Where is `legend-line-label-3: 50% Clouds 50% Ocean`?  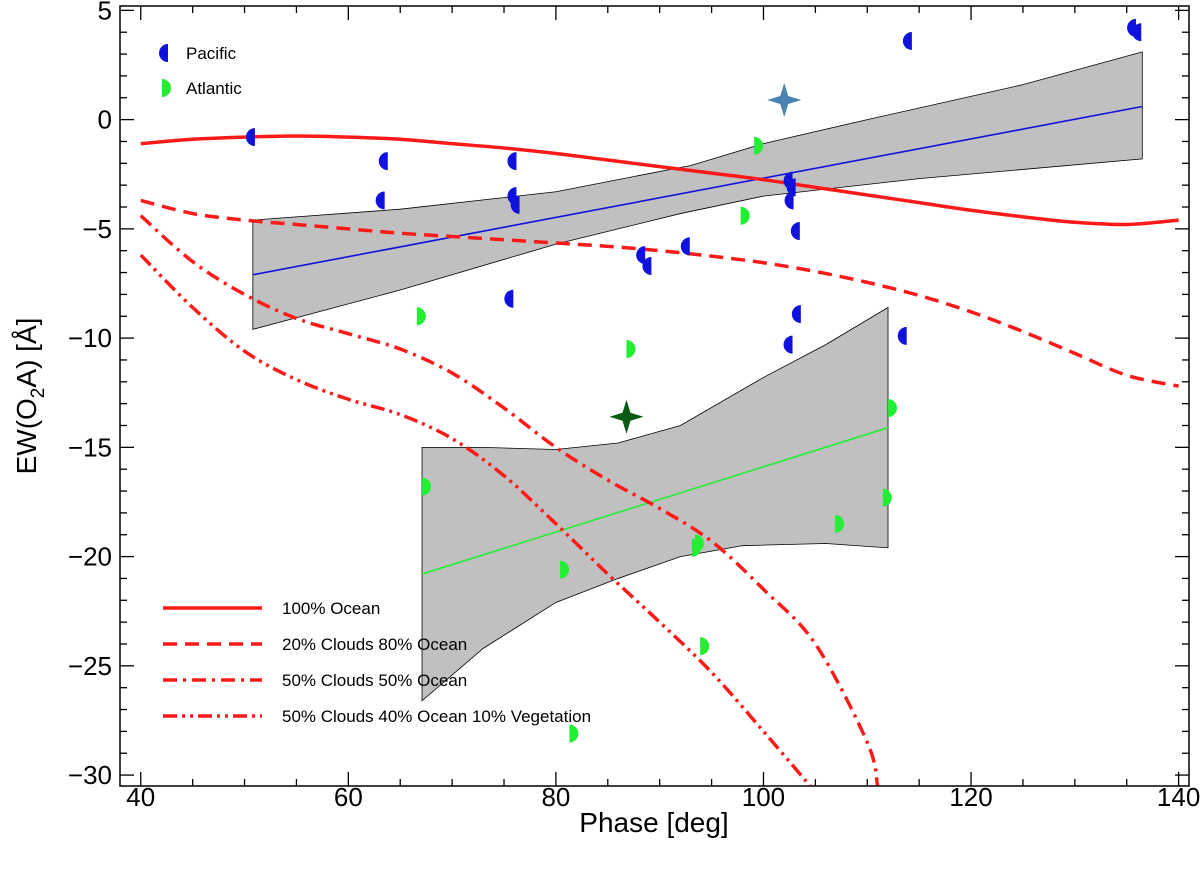 legend-line-label-3: 50% Clouds 50% Ocean is located at coordinates (374, 680).